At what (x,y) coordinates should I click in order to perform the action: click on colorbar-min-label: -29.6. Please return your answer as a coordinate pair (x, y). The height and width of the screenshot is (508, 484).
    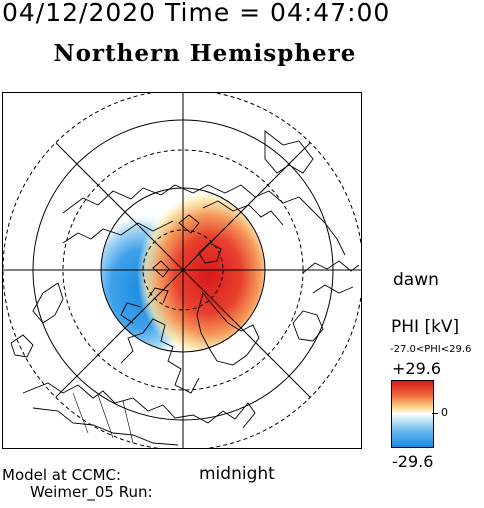
    Looking at the image, I should click on (413, 461).